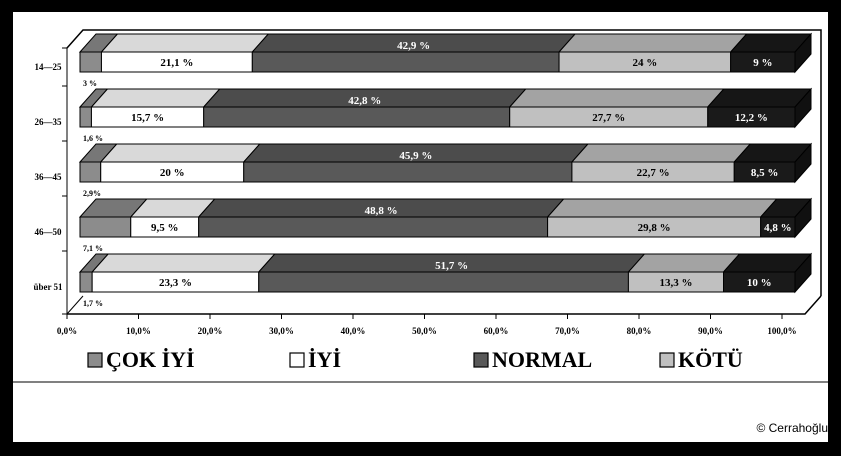 The height and width of the screenshot is (456, 841). What do you see at coordinates (172, 173) in the screenshot?
I see `data-label: 20 %` at bounding box center [172, 173].